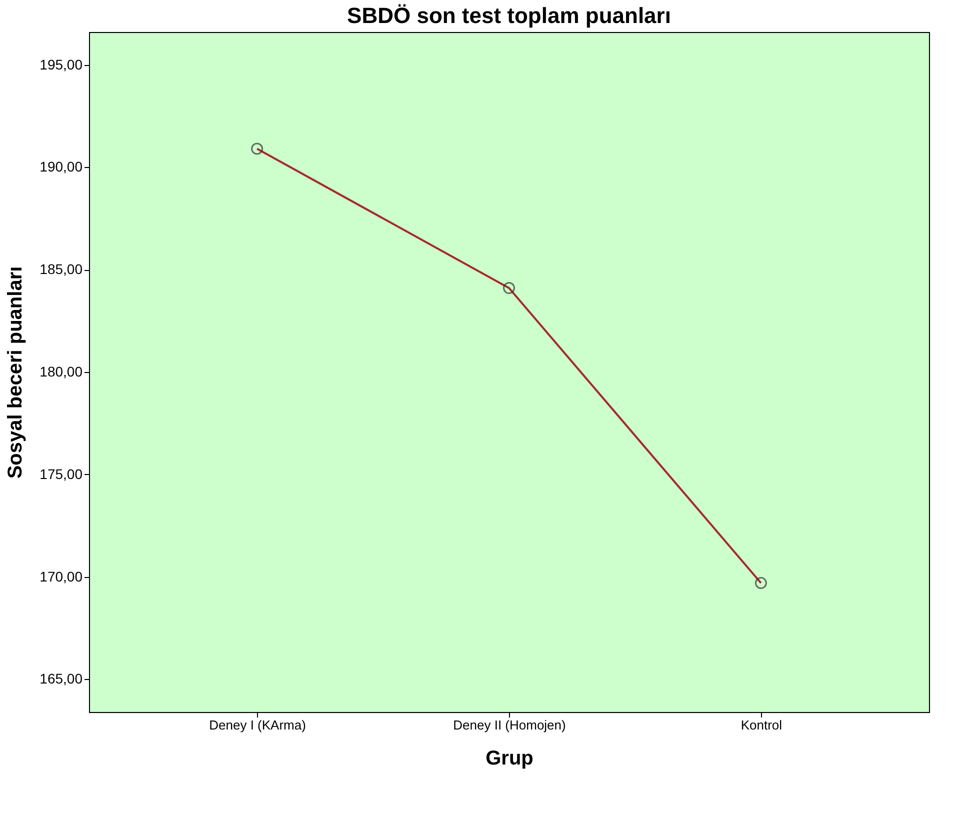  What do you see at coordinates (510, 759) in the screenshot?
I see `x-axis-title: Grup` at bounding box center [510, 759].